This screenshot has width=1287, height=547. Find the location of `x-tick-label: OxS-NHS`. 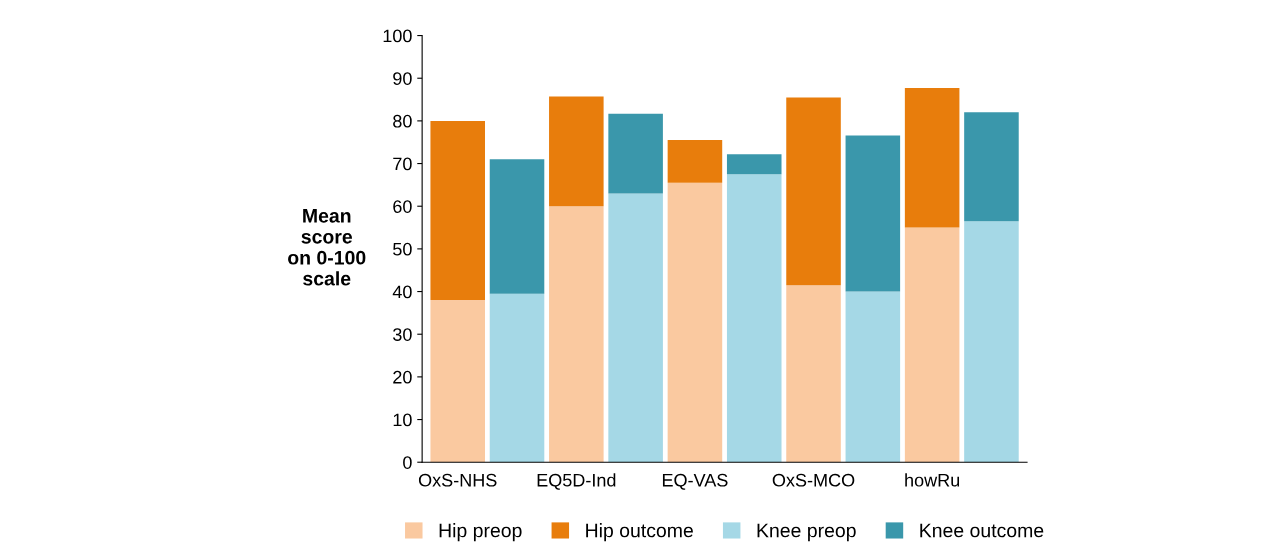

x-tick-label: OxS-NHS is located at coordinates (457, 480).